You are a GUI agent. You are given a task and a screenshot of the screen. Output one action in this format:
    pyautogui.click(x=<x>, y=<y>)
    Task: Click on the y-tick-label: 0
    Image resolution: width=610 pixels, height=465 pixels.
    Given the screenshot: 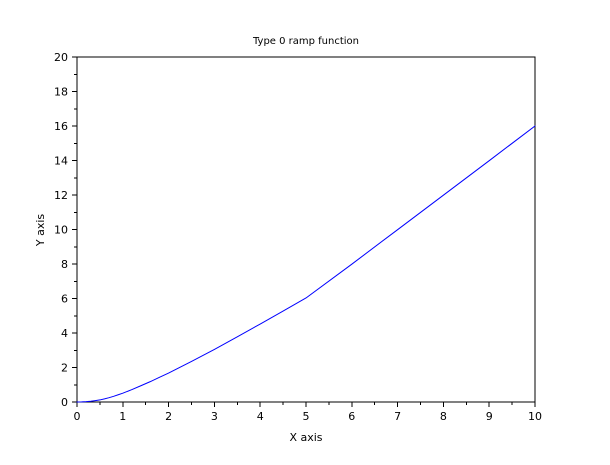 What is the action you would take?
    pyautogui.click(x=64, y=402)
    